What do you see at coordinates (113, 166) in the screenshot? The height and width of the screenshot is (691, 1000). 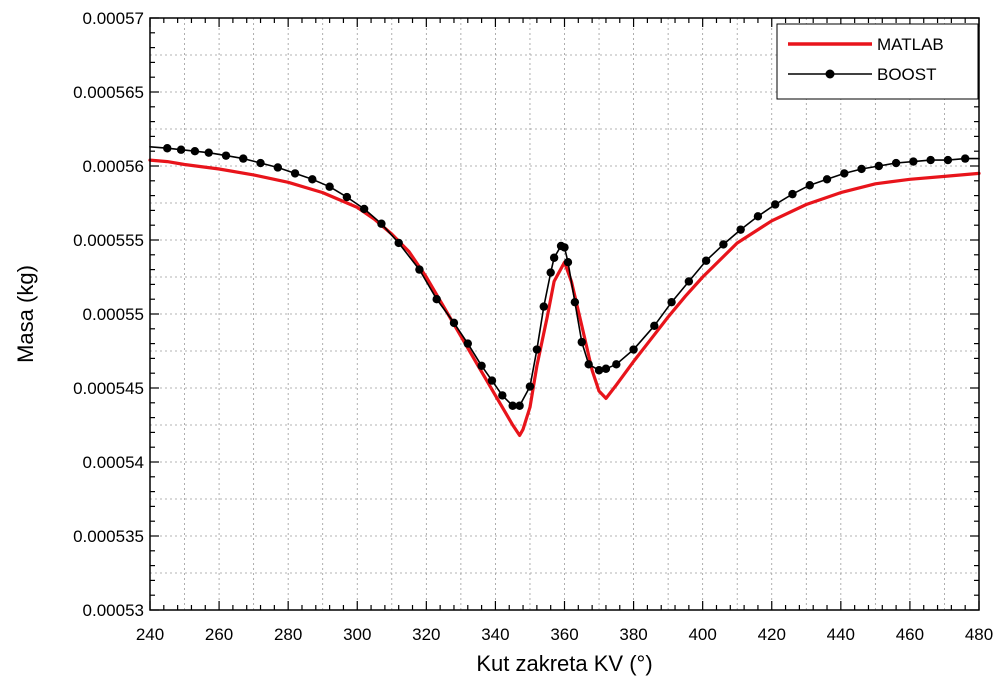 I see `y-tick-label: 0.00056` at bounding box center [113, 166].